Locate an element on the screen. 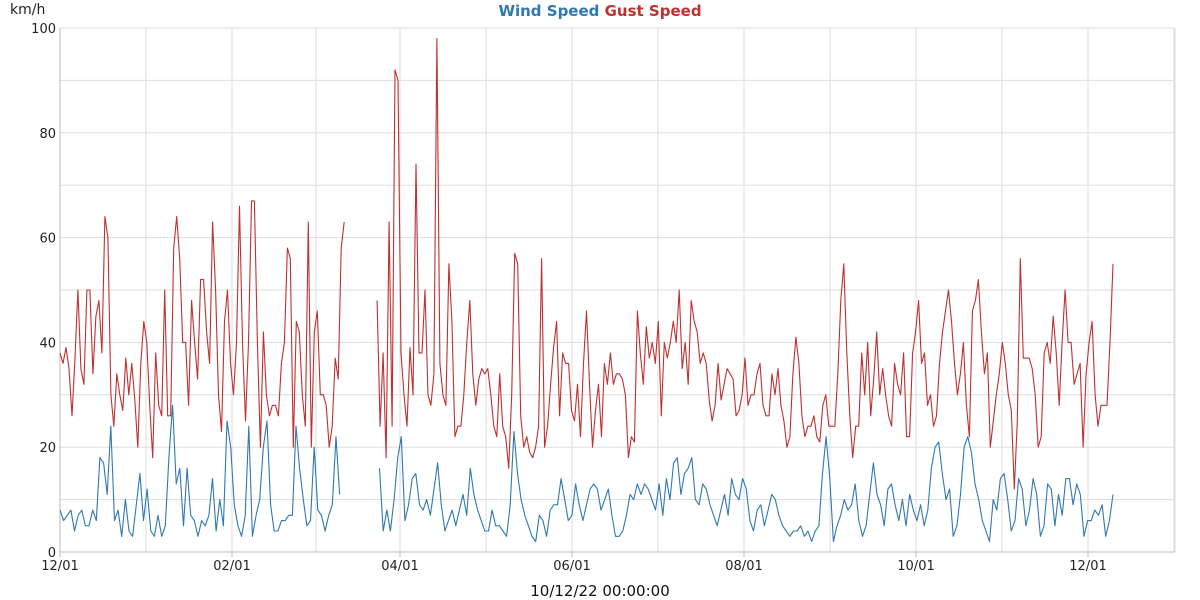  x-tick-label: 02/01 is located at coordinates (231, 566).